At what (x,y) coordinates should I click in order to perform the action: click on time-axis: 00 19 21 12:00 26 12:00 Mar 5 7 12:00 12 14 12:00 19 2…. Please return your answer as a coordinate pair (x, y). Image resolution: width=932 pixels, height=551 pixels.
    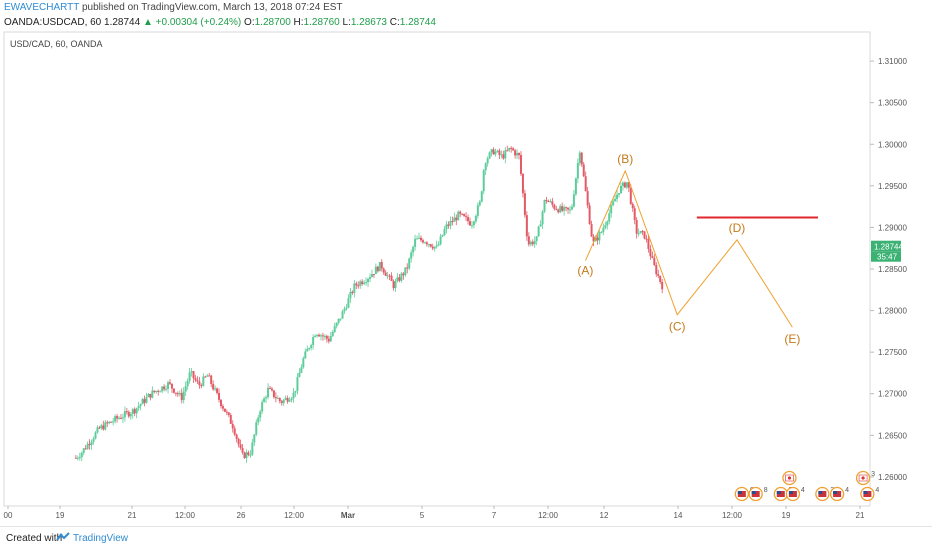
    Looking at the image, I should click on (434, 513).